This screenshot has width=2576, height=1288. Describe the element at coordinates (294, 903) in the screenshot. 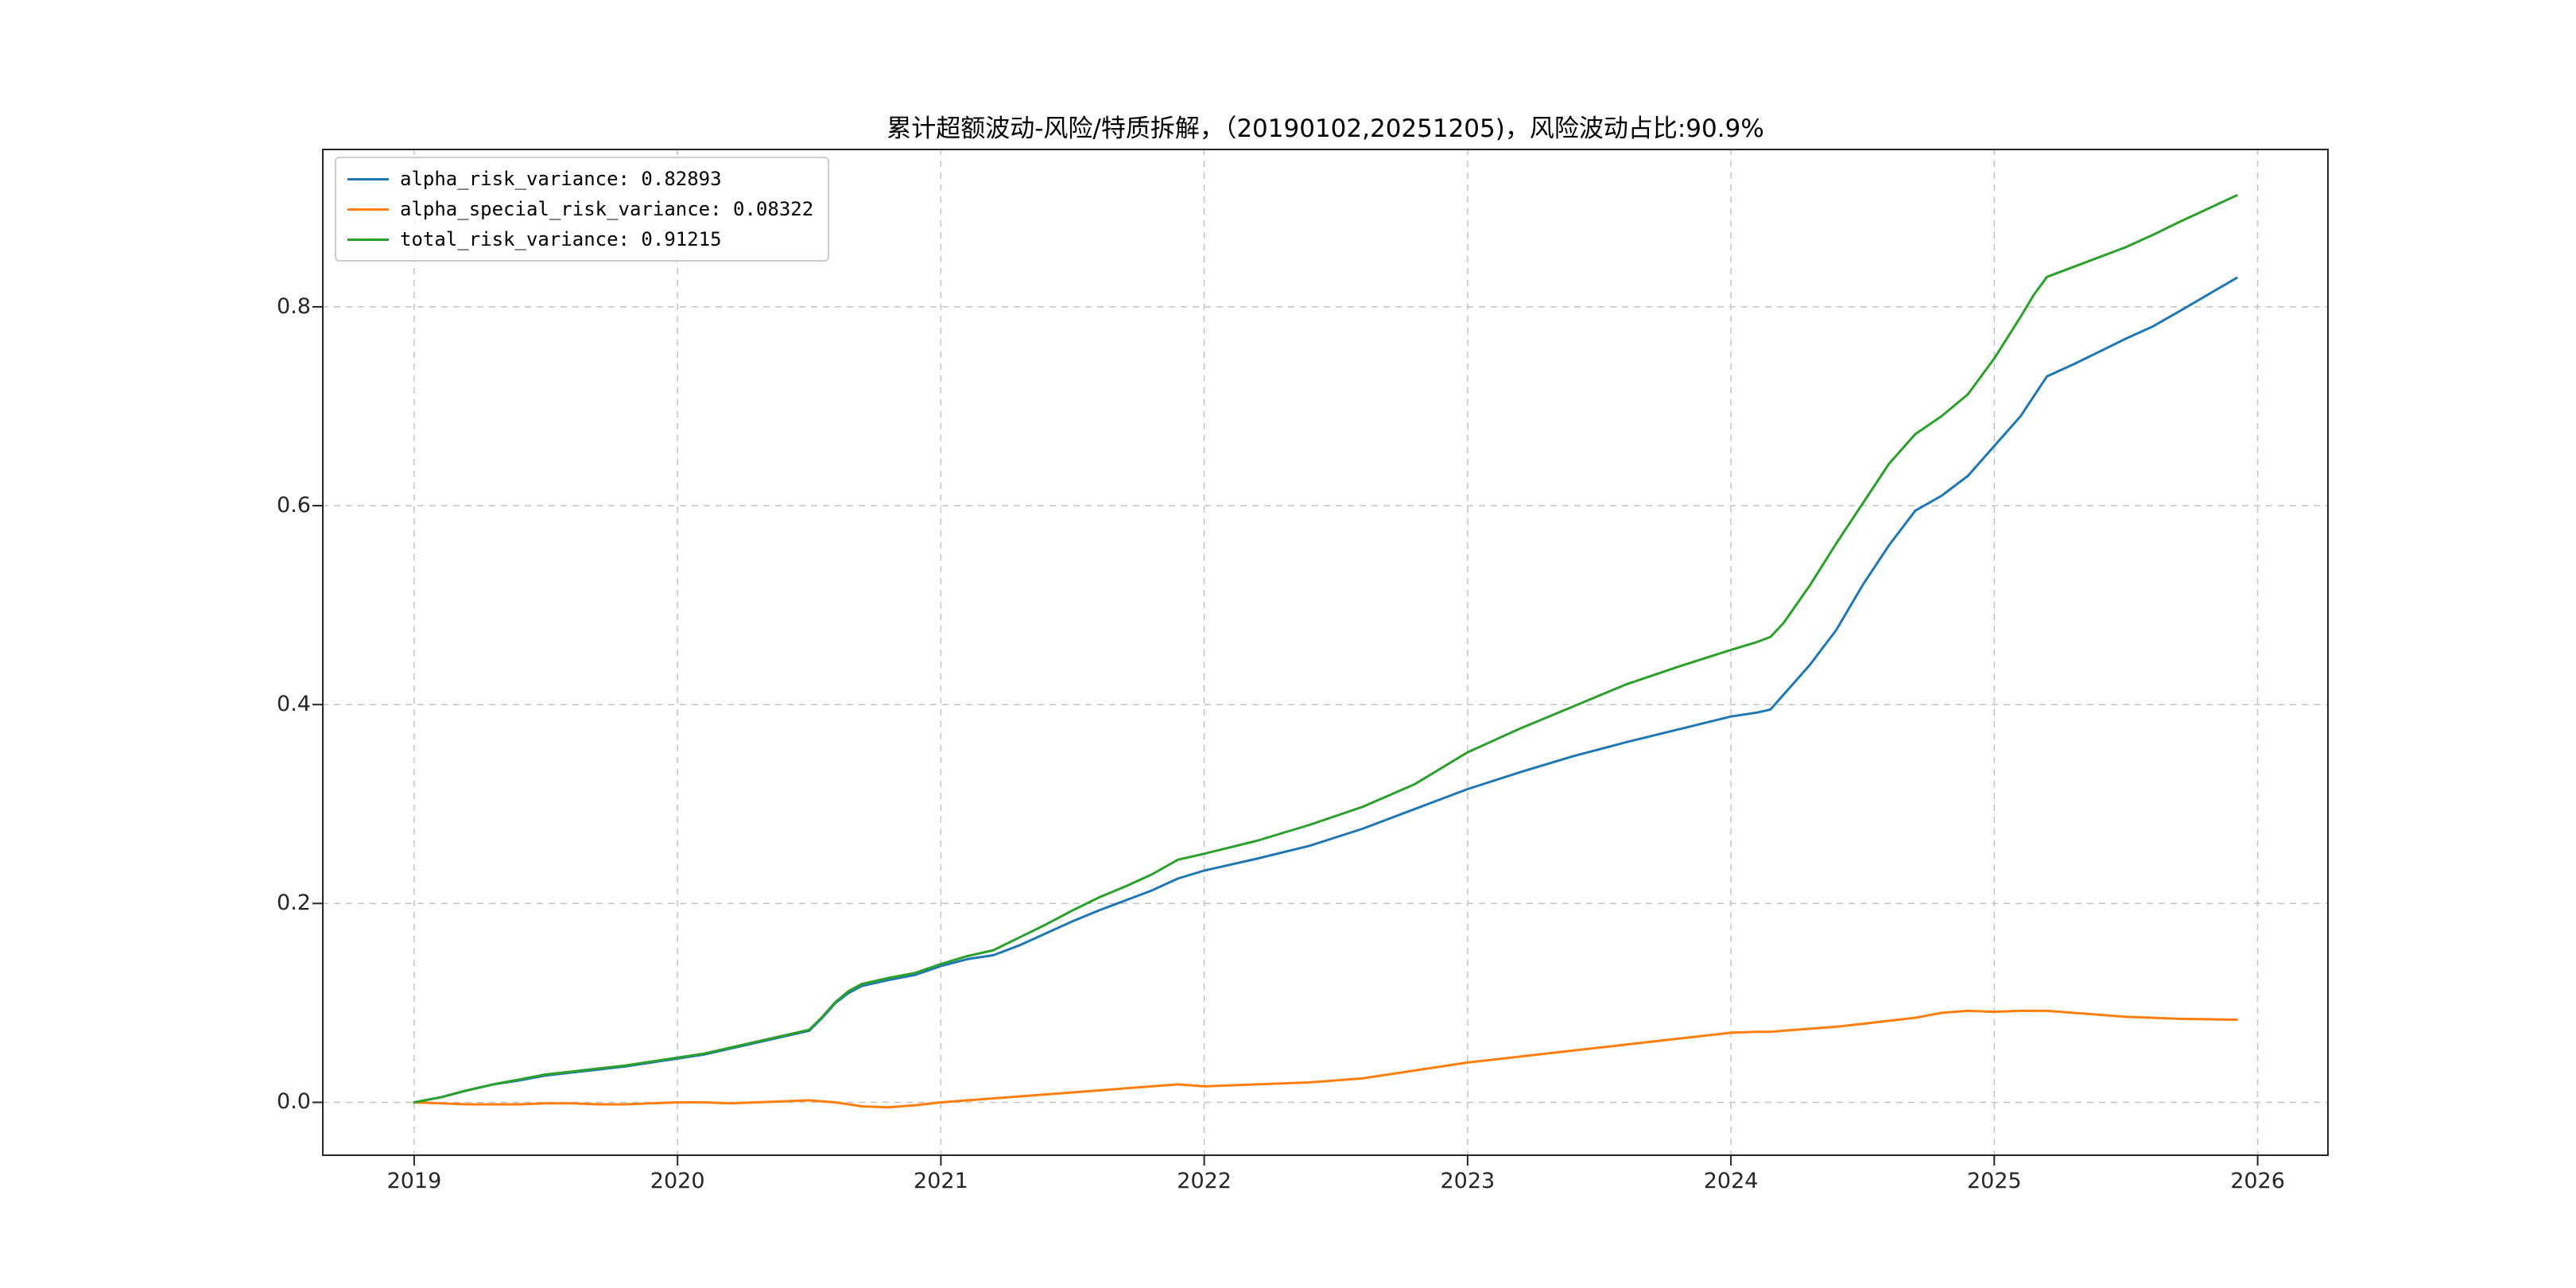

I see `y-tick-label: 0.2` at that location.